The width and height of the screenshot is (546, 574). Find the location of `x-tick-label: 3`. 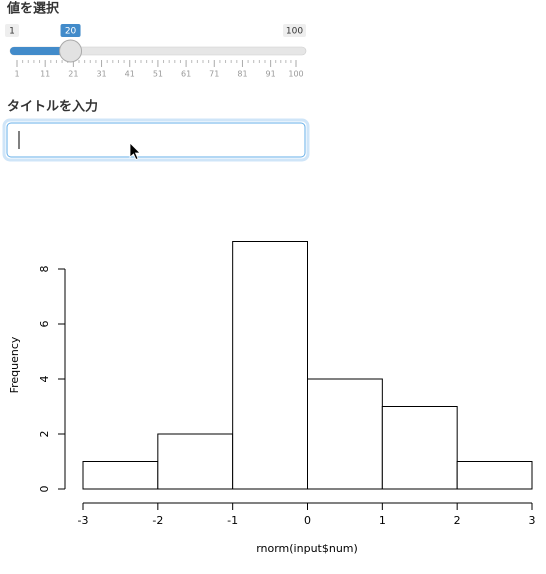

x-tick-label: 3 is located at coordinates (532, 520).